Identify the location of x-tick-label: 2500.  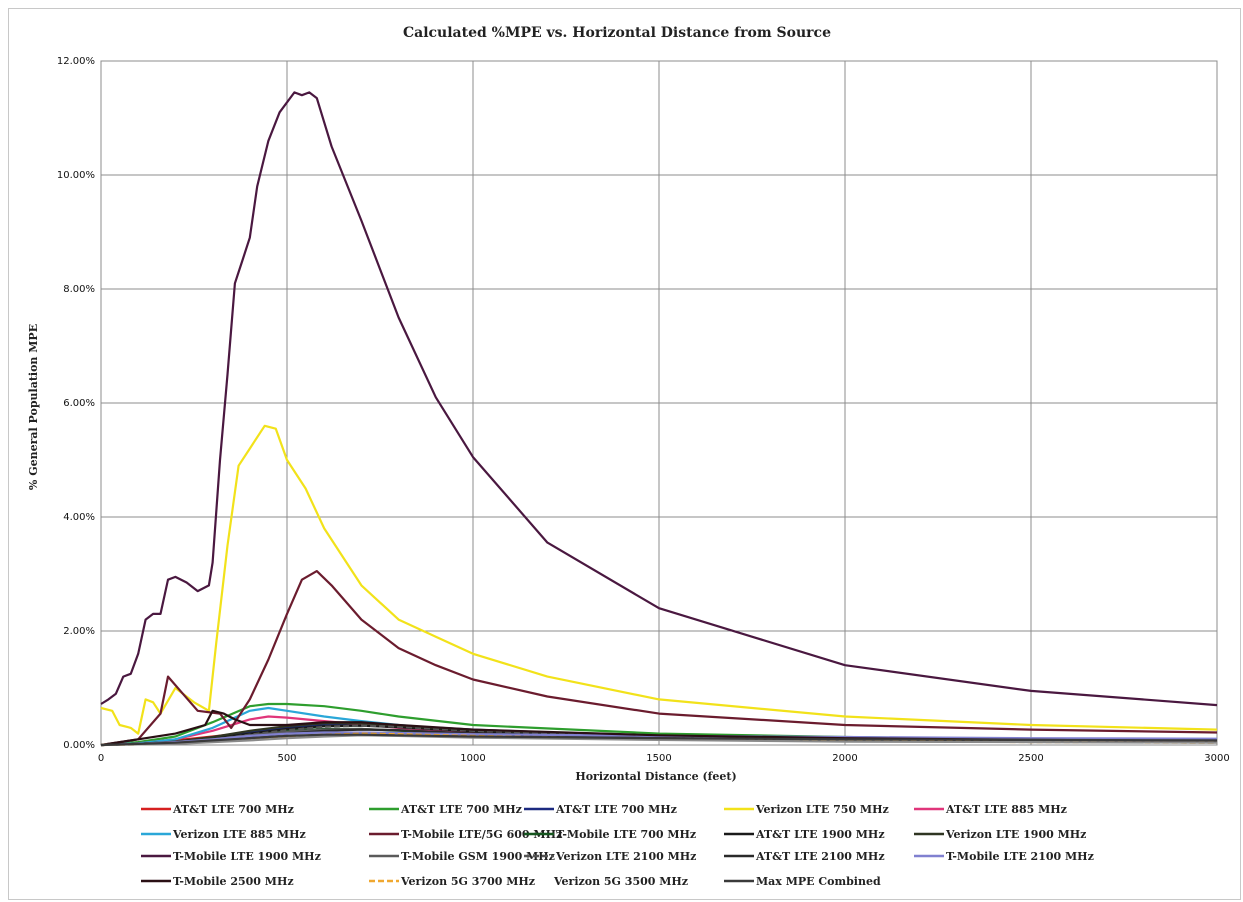
(1030, 758).